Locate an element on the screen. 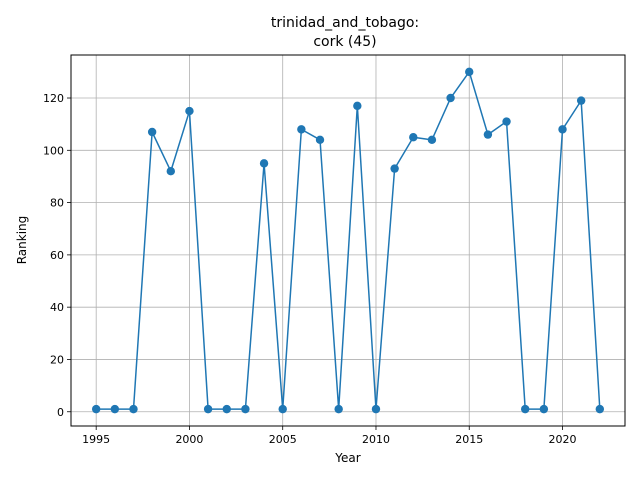  y-axis-label: Ranking is located at coordinates (22, 240).